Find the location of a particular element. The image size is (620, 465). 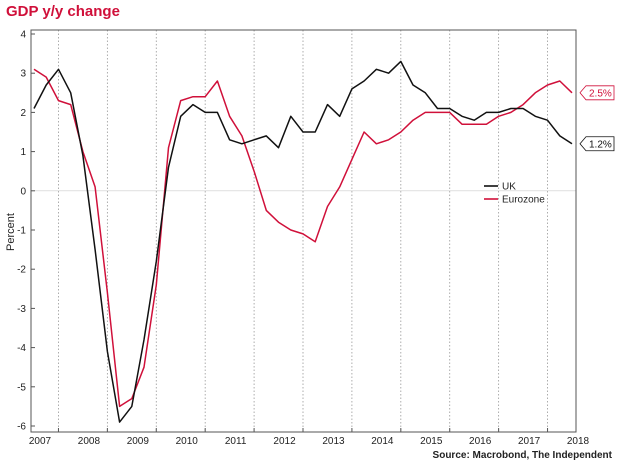

x-tick-label: 2009 is located at coordinates (138, 441).